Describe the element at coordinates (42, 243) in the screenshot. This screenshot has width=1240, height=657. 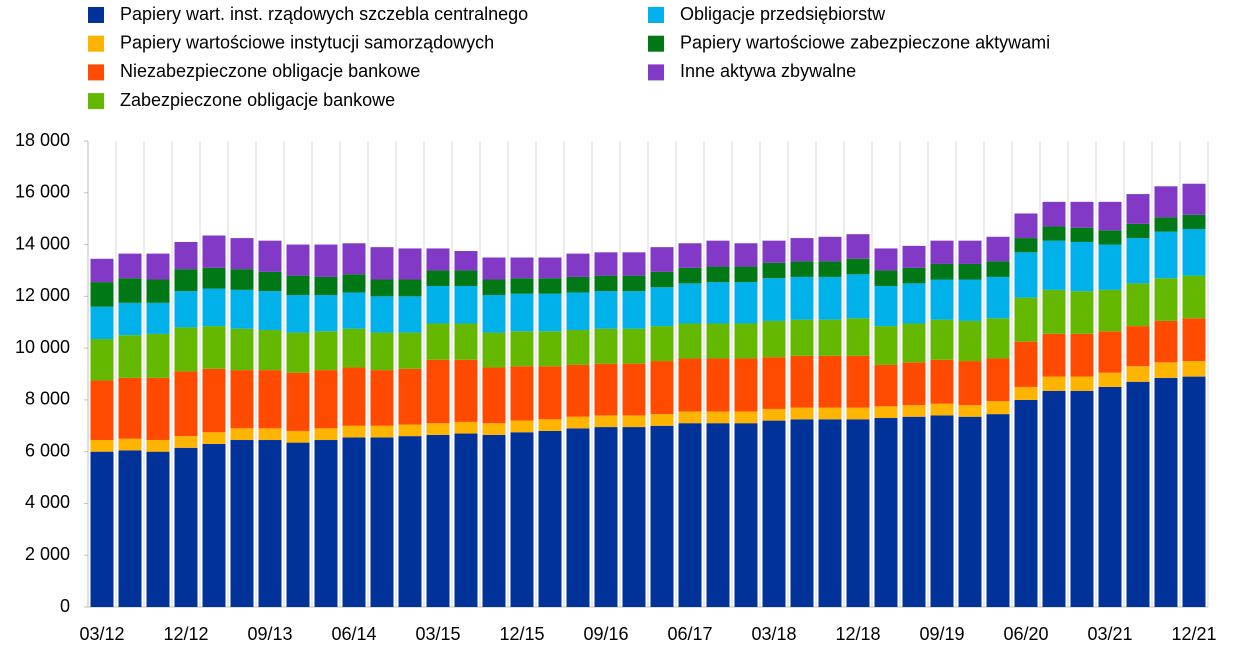
I see `y-tick-label: 14 000` at that location.